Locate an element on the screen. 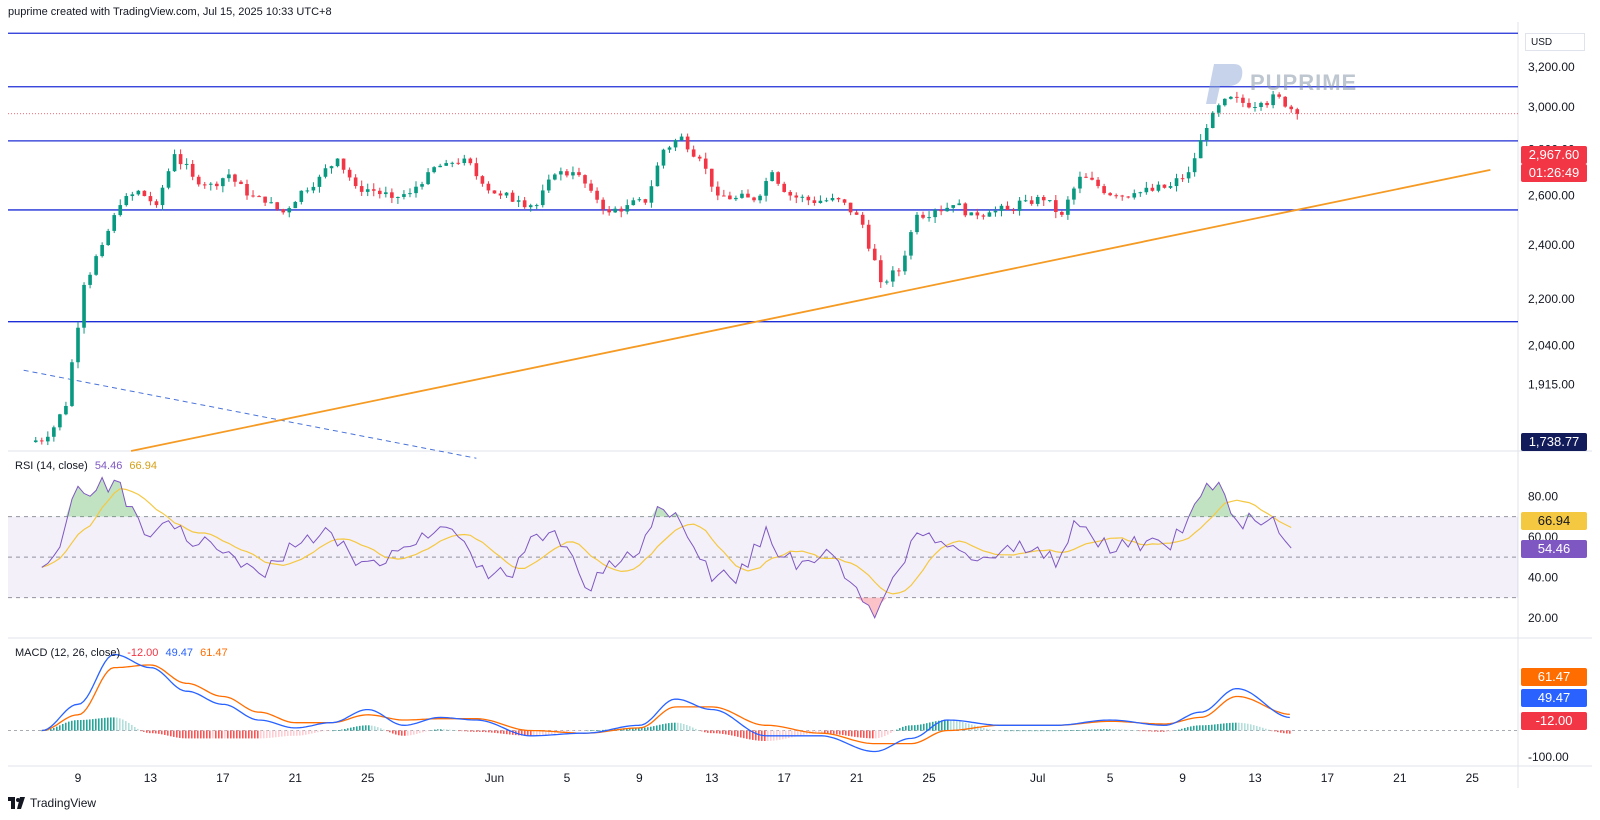  macd-pane is located at coordinates (763, 703).